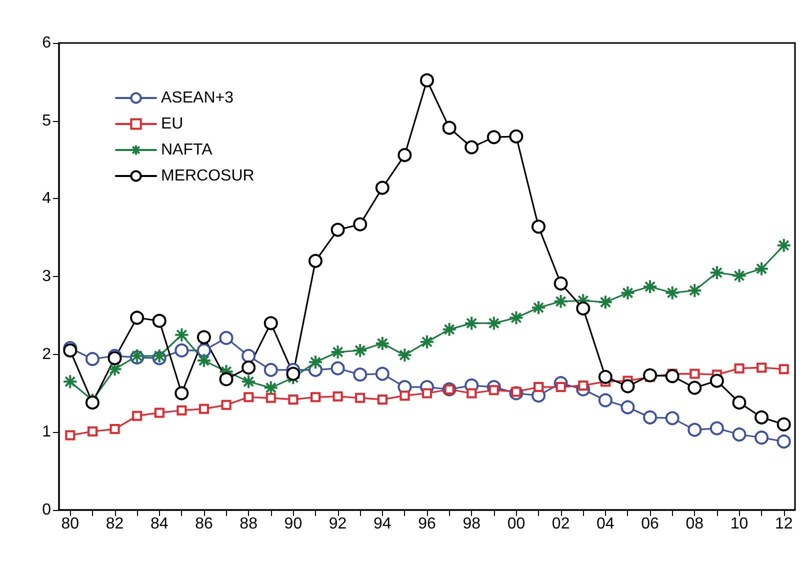 Image resolution: width=811 pixels, height=562 pixels. What do you see at coordinates (47, 354) in the screenshot?
I see `y-tick-label: 2` at bounding box center [47, 354].